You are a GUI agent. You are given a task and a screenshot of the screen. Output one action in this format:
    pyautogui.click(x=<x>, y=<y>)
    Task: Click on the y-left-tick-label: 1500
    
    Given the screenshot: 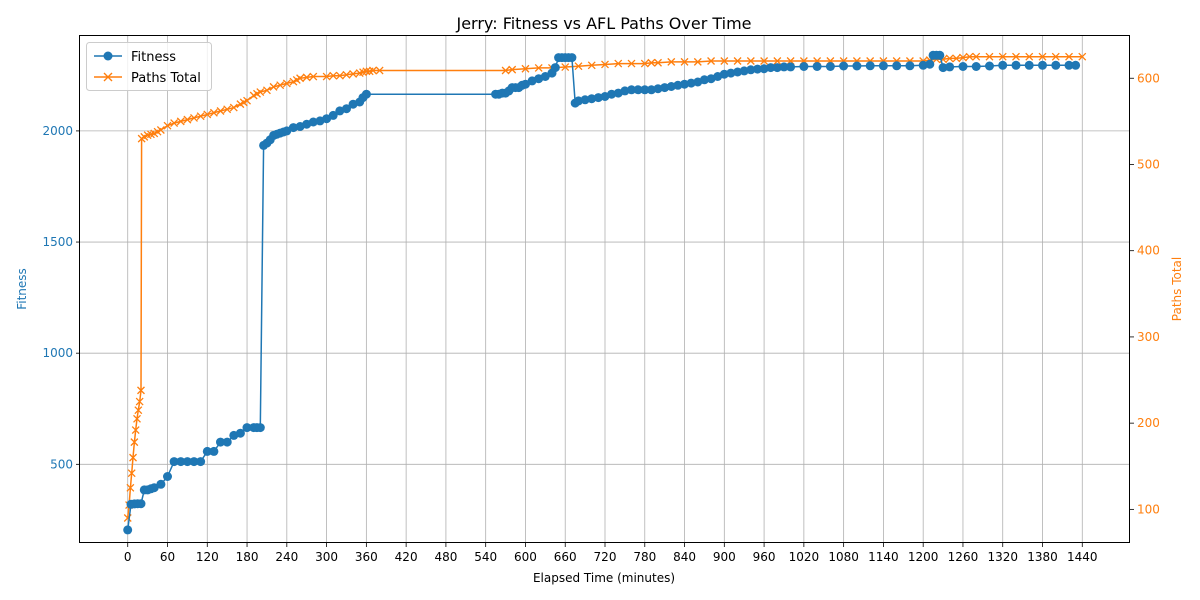 What is the action you would take?
    pyautogui.click(x=57, y=242)
    